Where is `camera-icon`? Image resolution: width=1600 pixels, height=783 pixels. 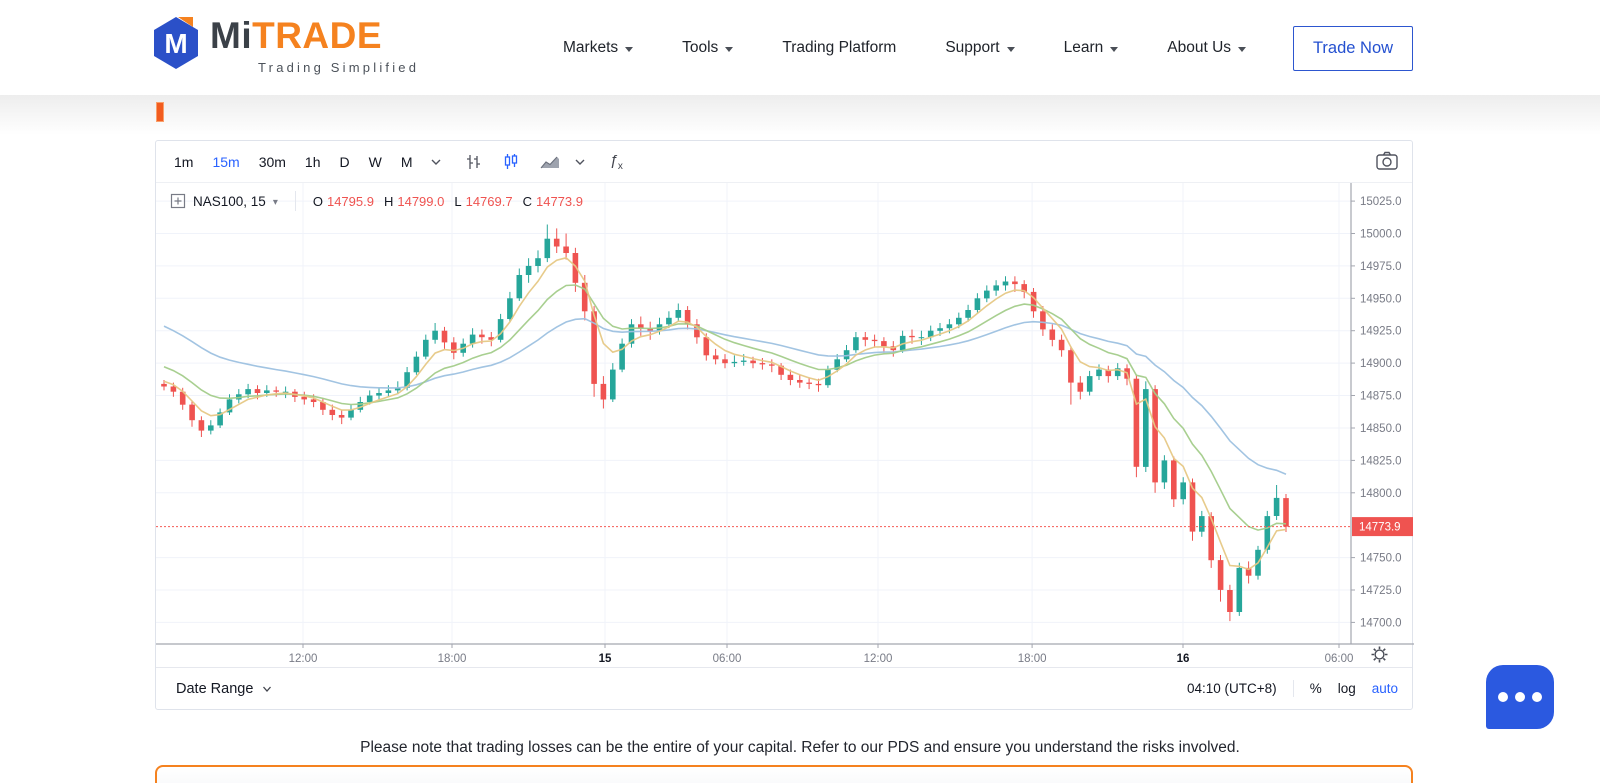 camera-icon is located at coordinates (1387, 163).